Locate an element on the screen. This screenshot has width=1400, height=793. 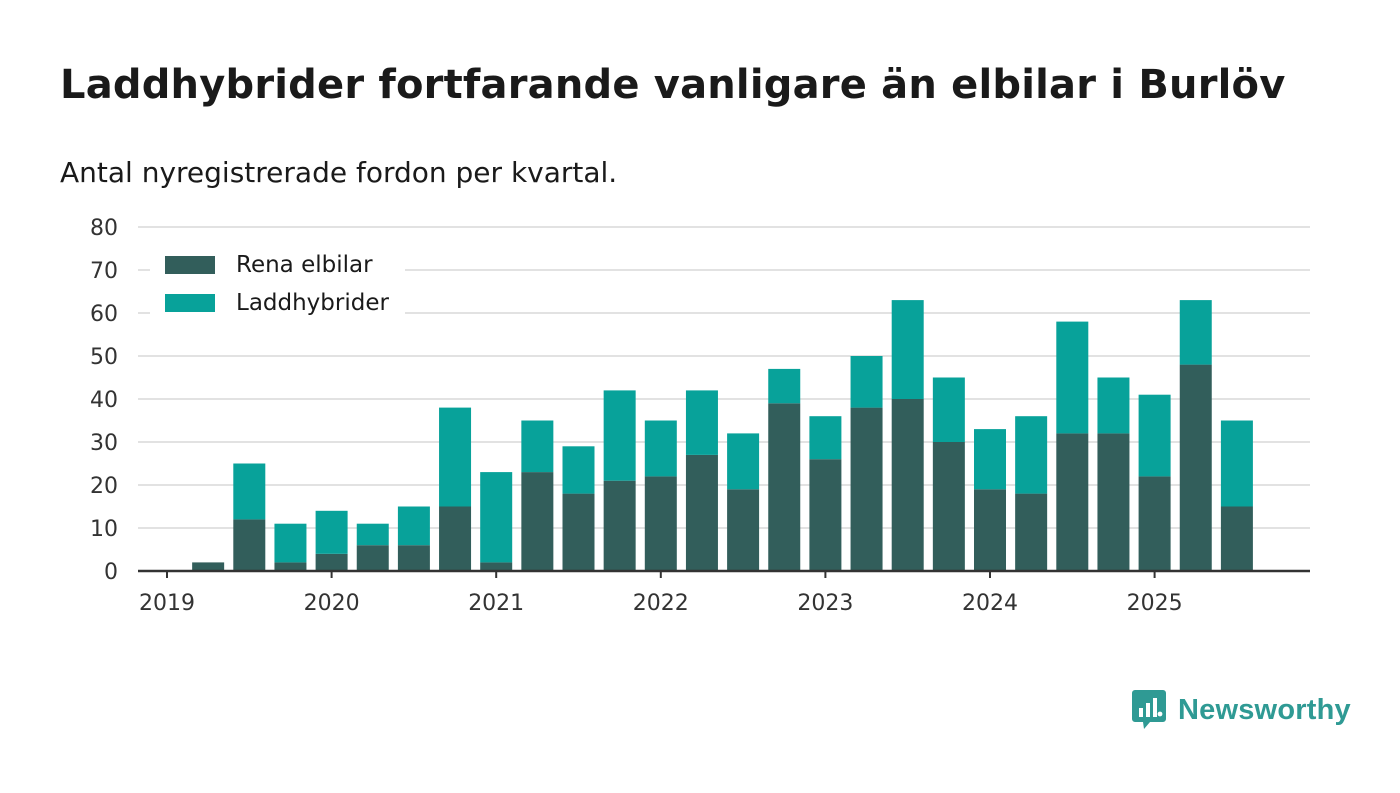
bar-laddhybrider-2022-Q4 is located at coordinates (784, 386).